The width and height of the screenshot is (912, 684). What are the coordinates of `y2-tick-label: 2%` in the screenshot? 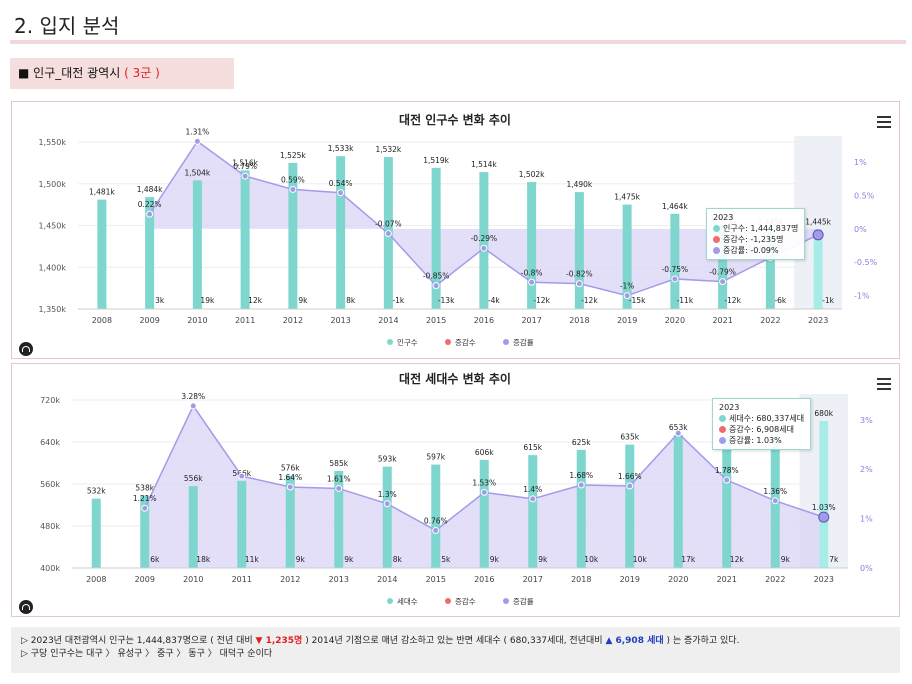 It's located at (866, 469).